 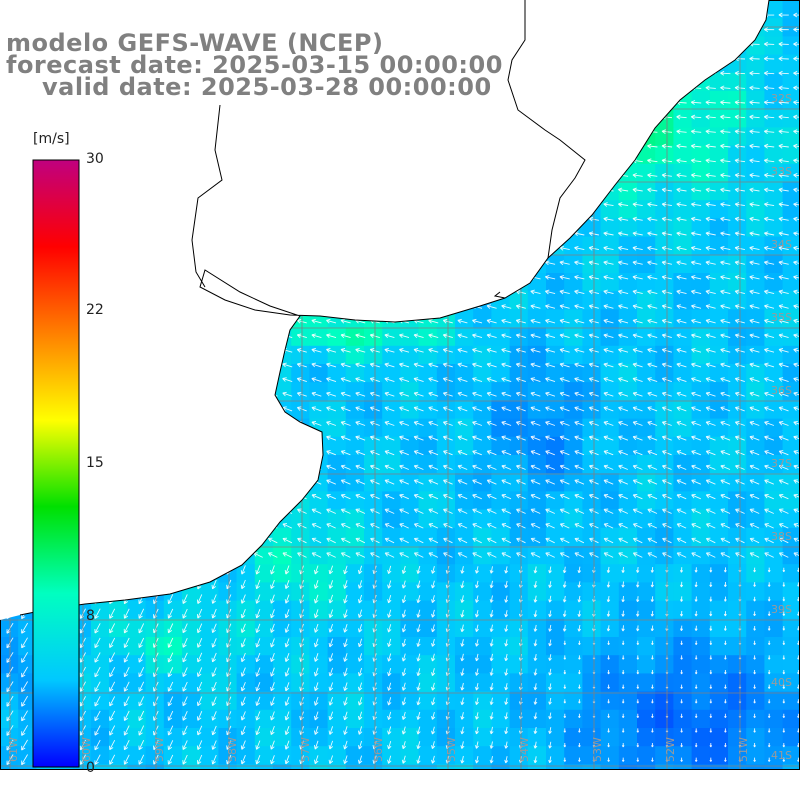 What do you see at coordinates (623, 555) in the screenshot?
I see `wind-arrow-2077` at bounding box center [623, 555].